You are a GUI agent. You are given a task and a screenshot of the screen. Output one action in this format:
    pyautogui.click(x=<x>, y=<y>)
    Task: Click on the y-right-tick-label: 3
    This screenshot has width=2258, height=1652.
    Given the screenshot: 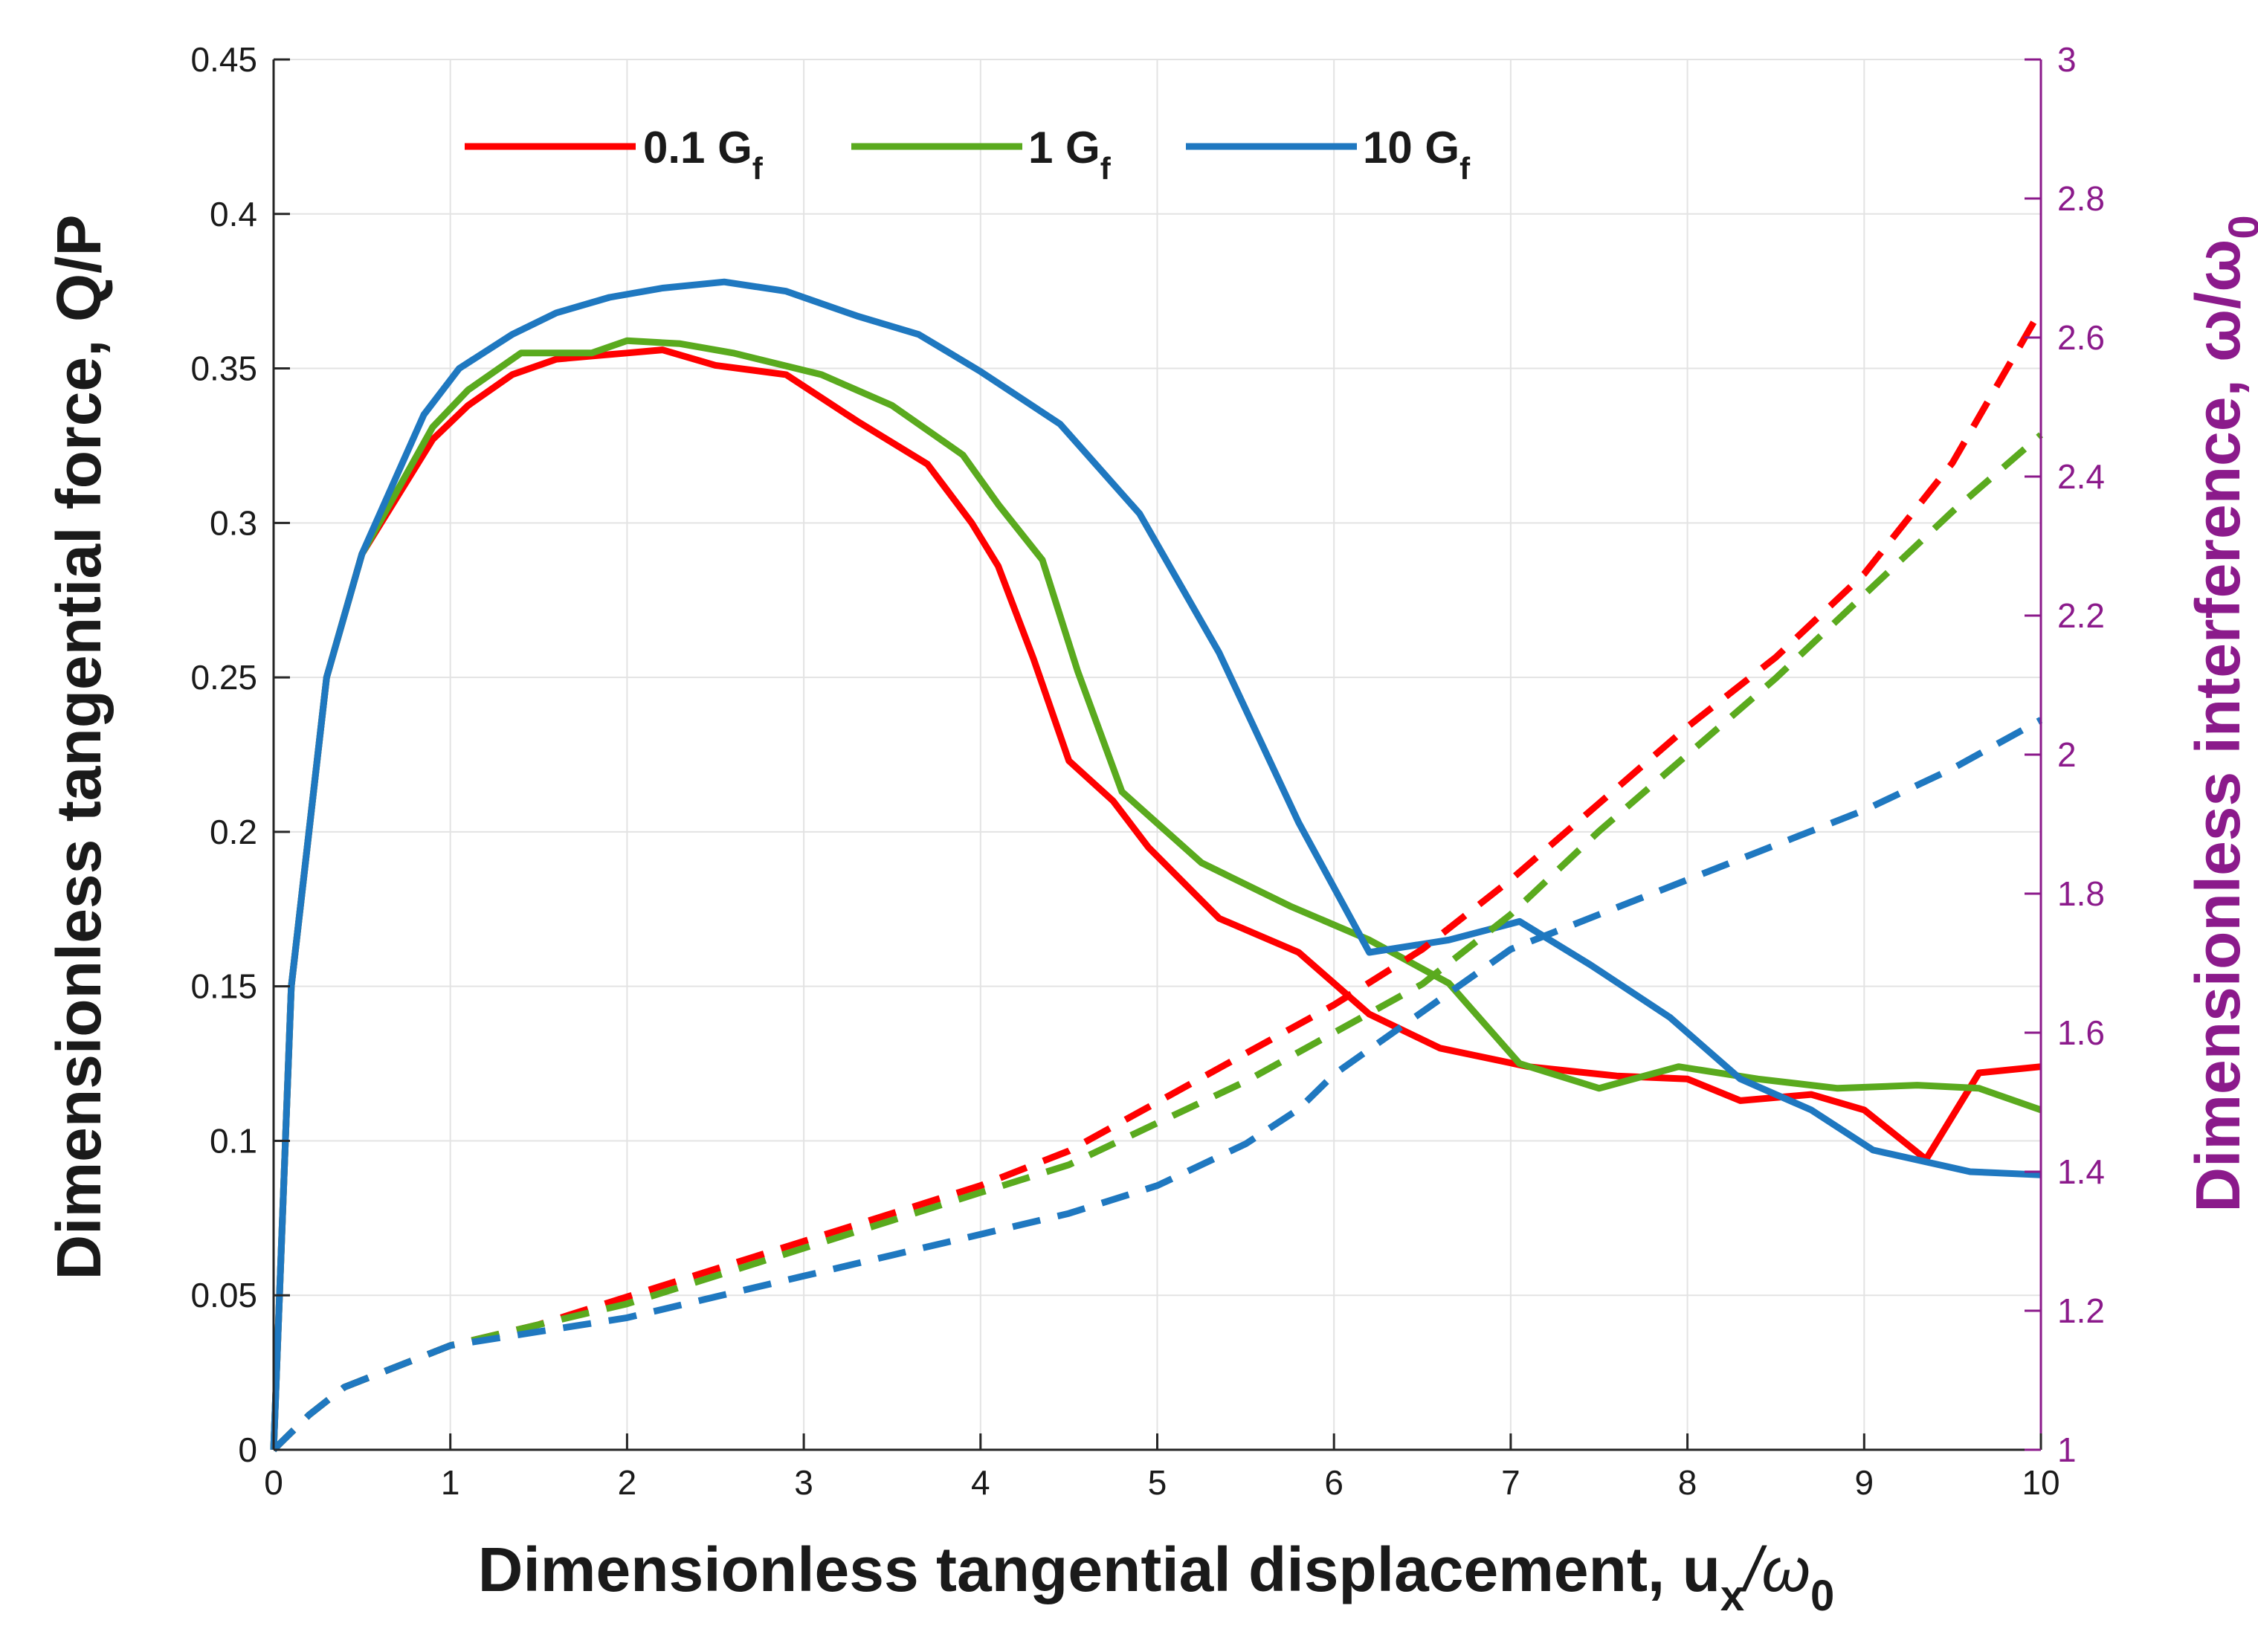 What is the action you would take?
    pyautogui.click(x=2067, y=59)
    